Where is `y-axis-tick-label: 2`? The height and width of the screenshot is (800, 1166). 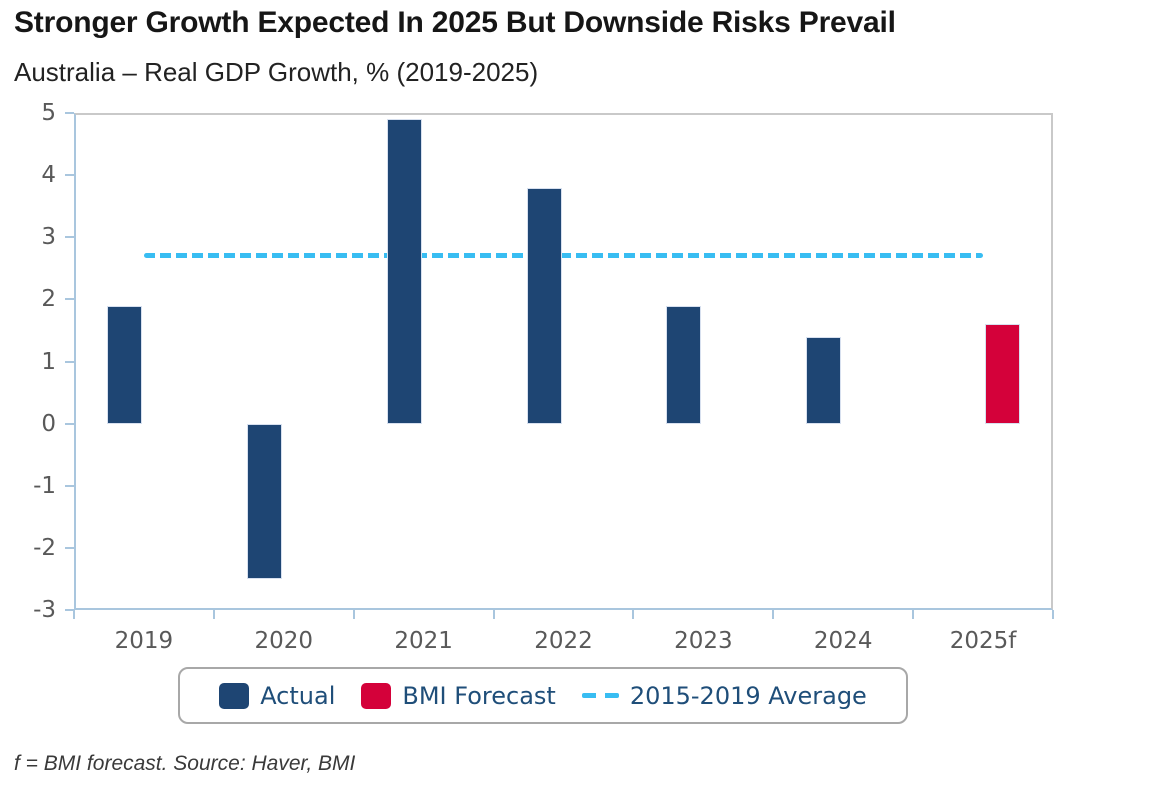
y-axis-tick-label: 2 is located at coordinates (48, 299).